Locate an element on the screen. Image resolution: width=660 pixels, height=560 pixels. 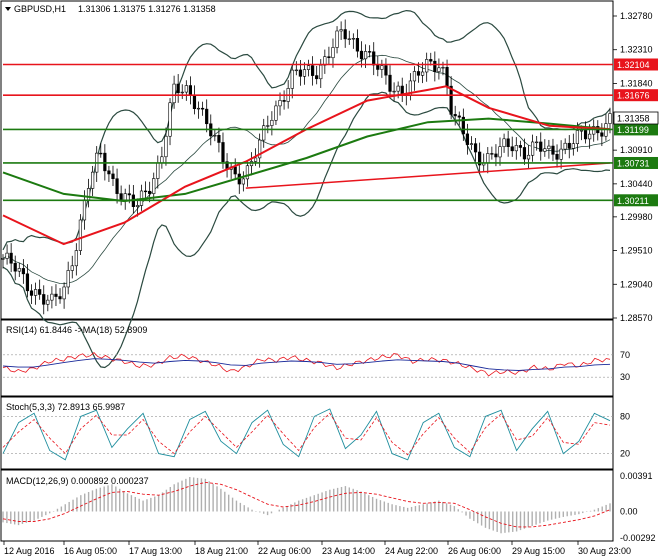
x-tick-label: 23 Aug 14:00 is located at coordinates (348, 551).